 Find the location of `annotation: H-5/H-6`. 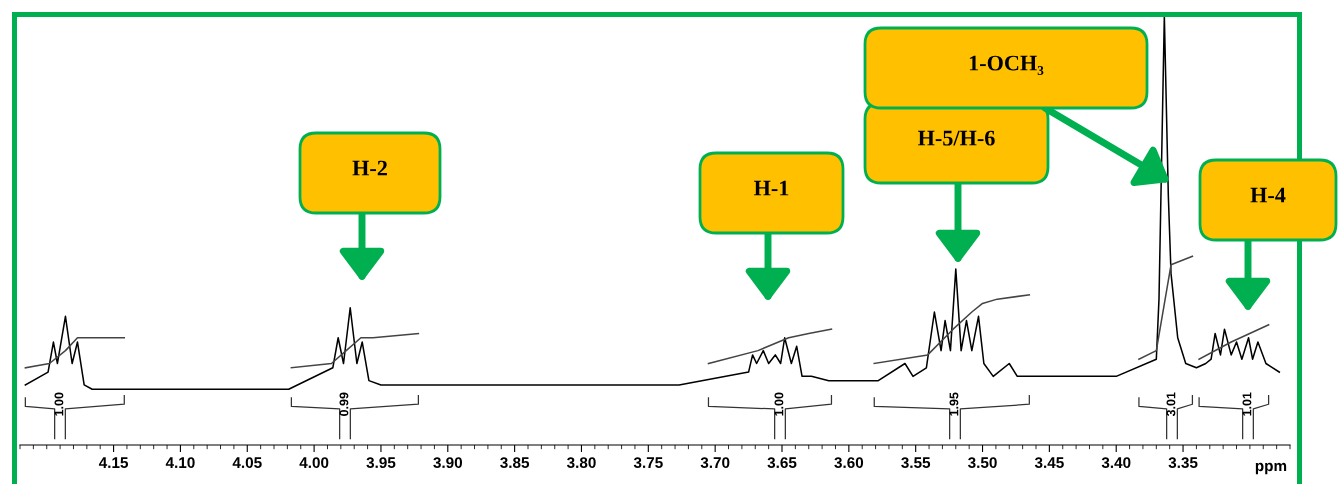

annotation: H-5/H-6 is located at coordinates (956, 138).